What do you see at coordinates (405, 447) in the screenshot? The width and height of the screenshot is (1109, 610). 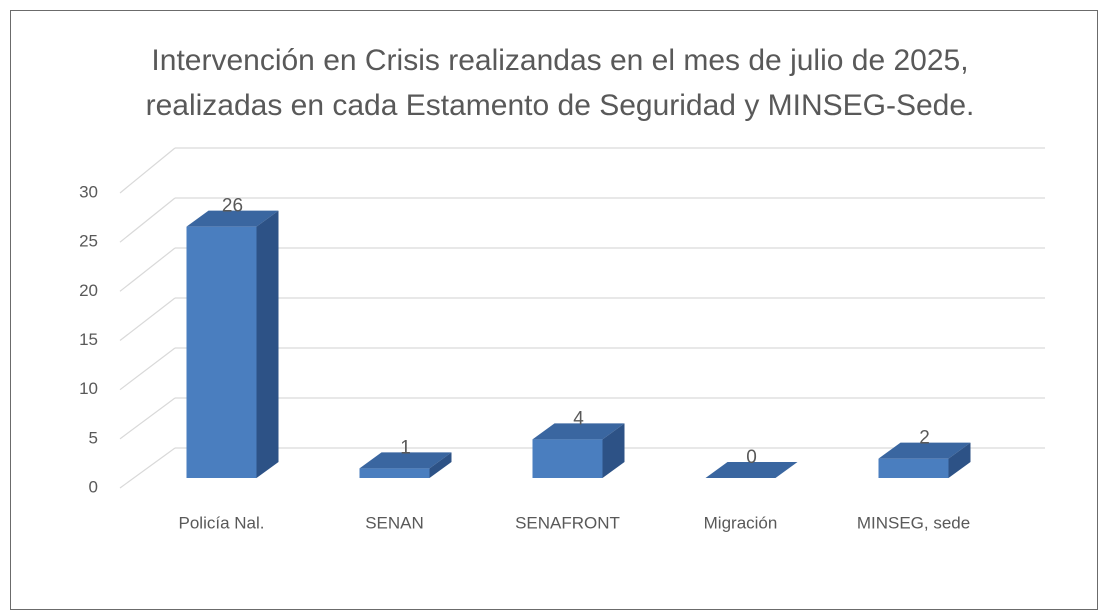 I see `data-label: 1` at bounding box center [405, 447].